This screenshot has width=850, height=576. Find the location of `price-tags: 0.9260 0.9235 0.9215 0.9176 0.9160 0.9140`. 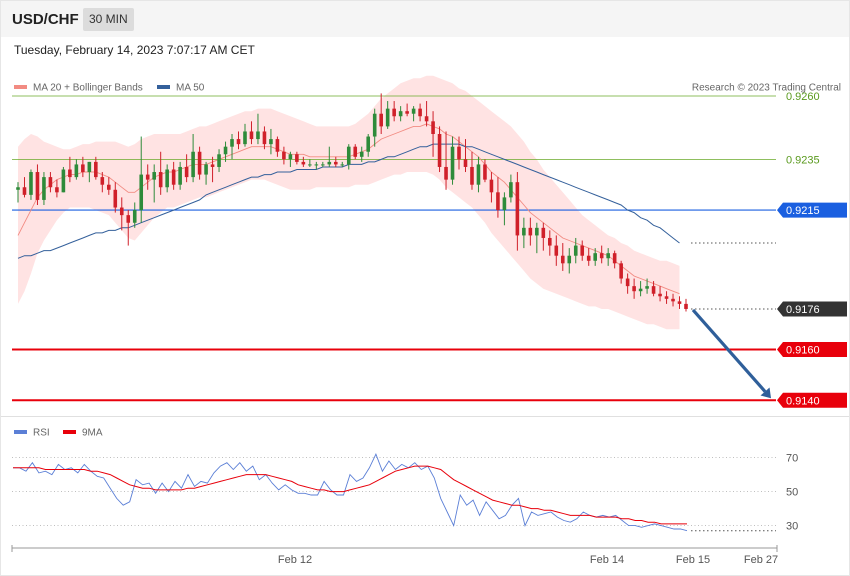

price-tags: 0.9260 0.9235 0.9215 0.9176 0.9160 0.9140 is located at coordinates (812, 249).